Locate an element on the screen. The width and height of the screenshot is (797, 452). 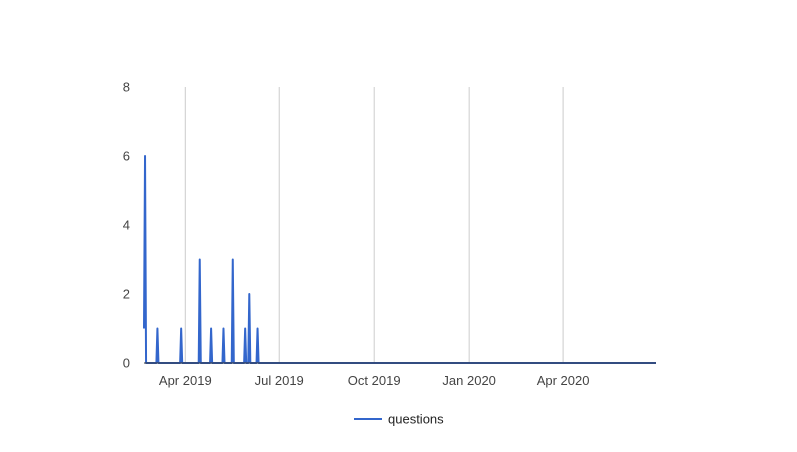
legend: questions is located at coordinates (399, 419).